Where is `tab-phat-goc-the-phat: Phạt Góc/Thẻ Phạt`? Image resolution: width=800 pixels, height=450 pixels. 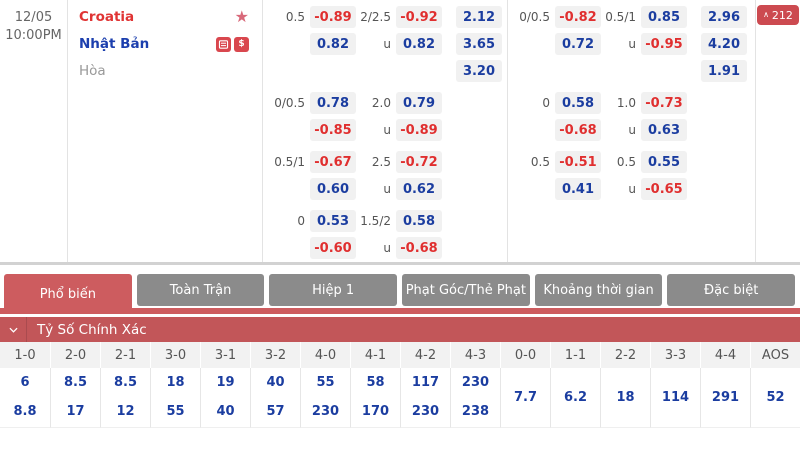 tab-phat-goc-the-phat: Phạt Góc/Thẻ Phạt is located at coordinates (466, 290).